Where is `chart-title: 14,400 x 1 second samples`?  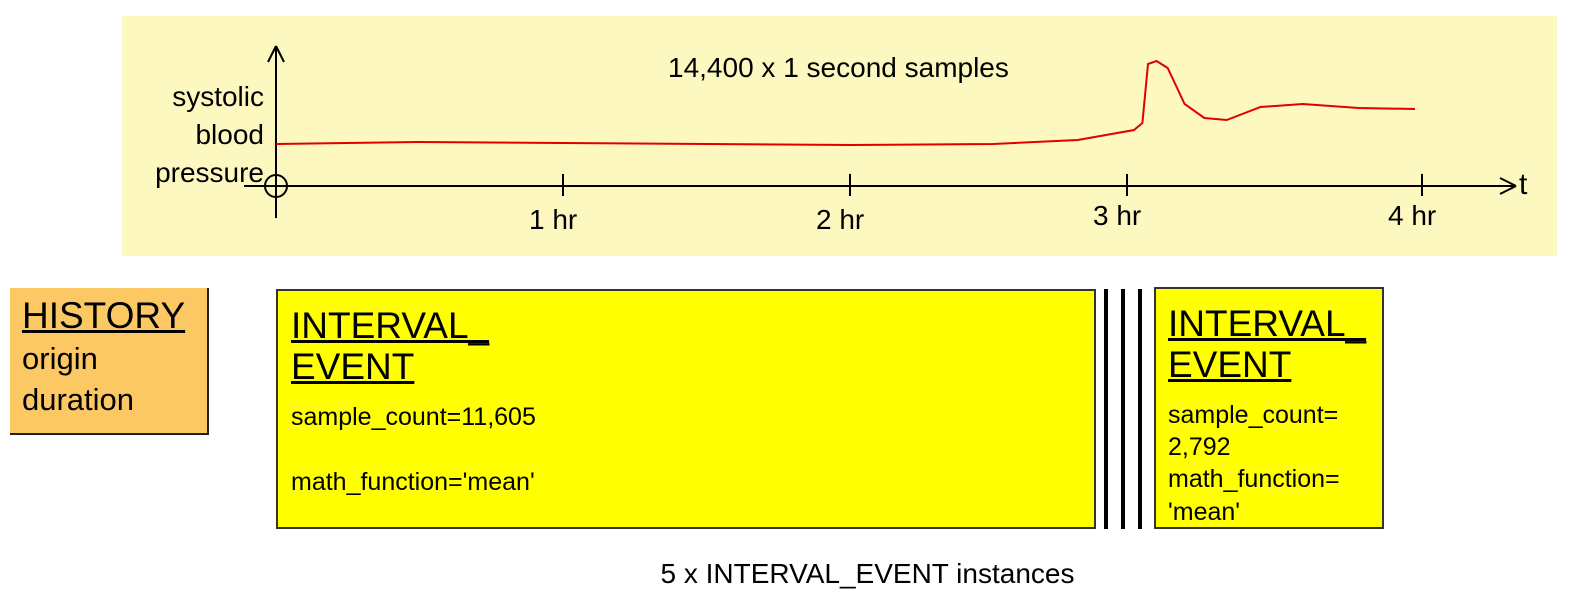 chart-title: 14,400 x 1 second samples is located at coordinates (838, 67).